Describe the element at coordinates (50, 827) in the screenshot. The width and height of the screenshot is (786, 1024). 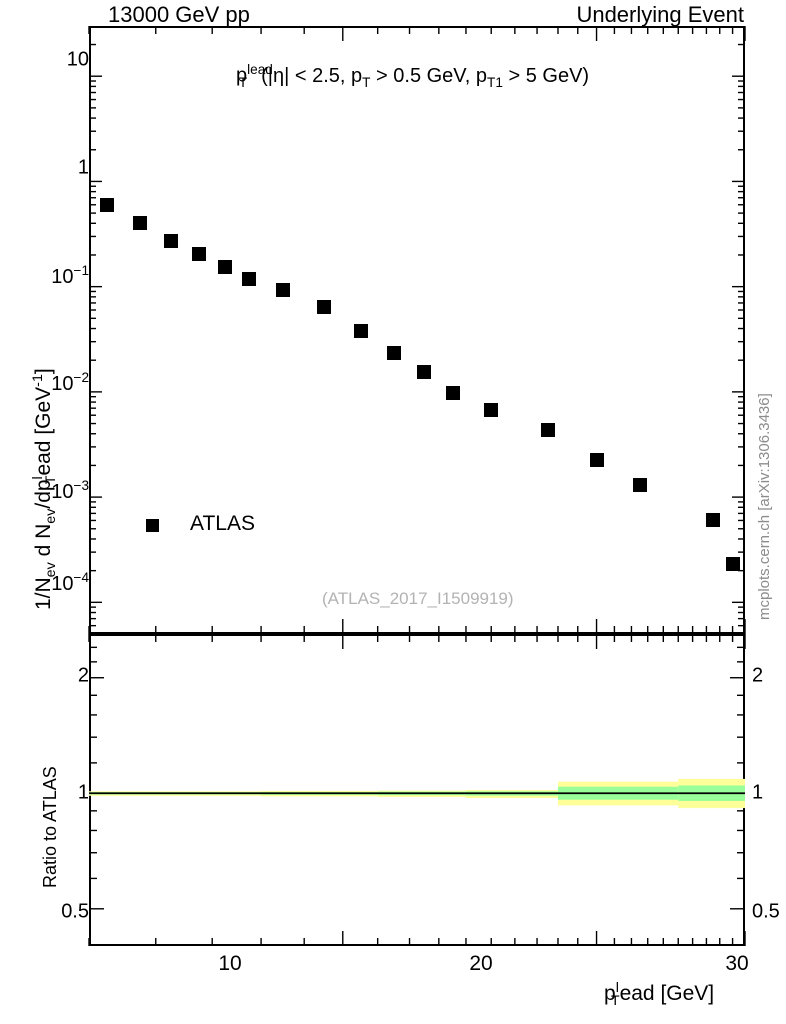
I see `ratio-y-axis-title: Ratio to ATLAS` at that location.